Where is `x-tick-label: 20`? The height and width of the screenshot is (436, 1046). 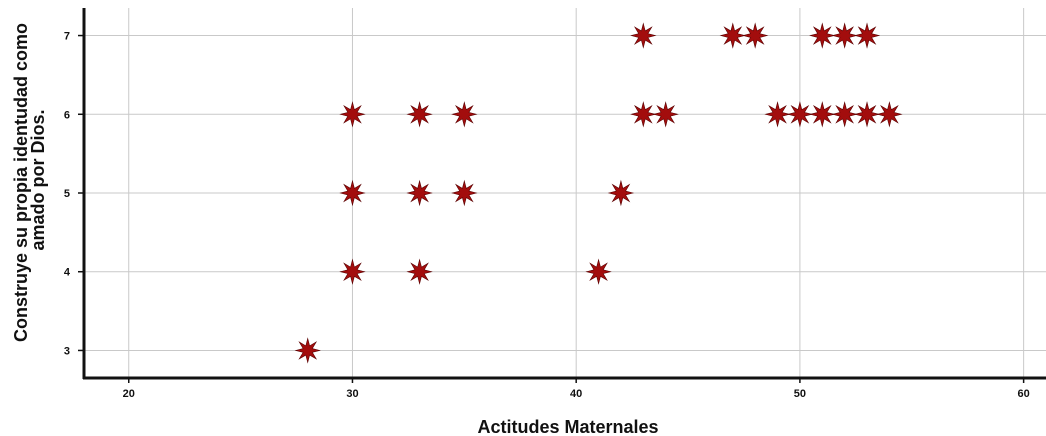 x-tick-label: 20 is located at coordinates (129, 394).